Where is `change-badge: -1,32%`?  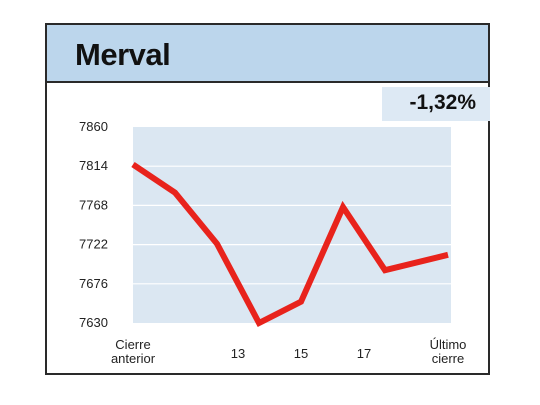 change-badge: -1,32% is located at coordinates (436, 104).